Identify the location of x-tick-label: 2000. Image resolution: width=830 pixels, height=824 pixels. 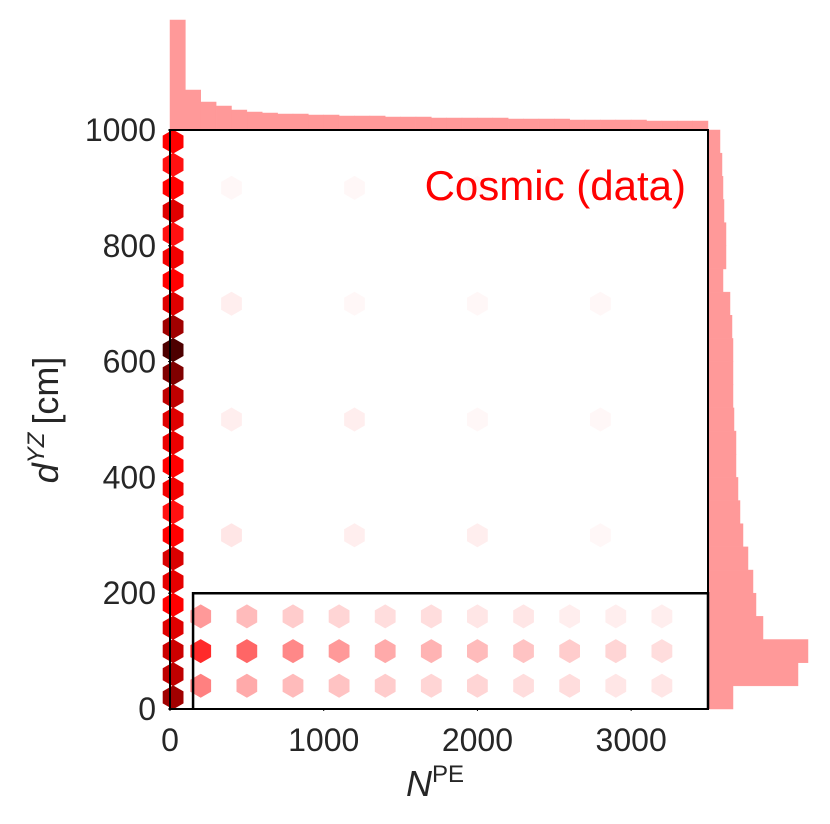
(477, 740).